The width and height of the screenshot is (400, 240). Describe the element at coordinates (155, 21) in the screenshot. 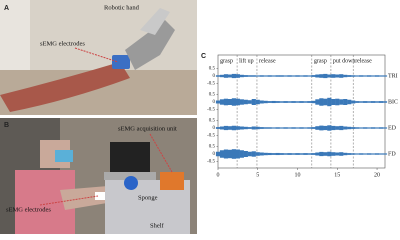

I see `finger` at that location.